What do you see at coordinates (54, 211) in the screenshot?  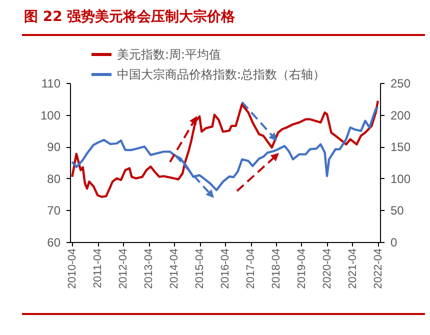 I see `y-tick-label: 70` at bounding box center [54, 211].